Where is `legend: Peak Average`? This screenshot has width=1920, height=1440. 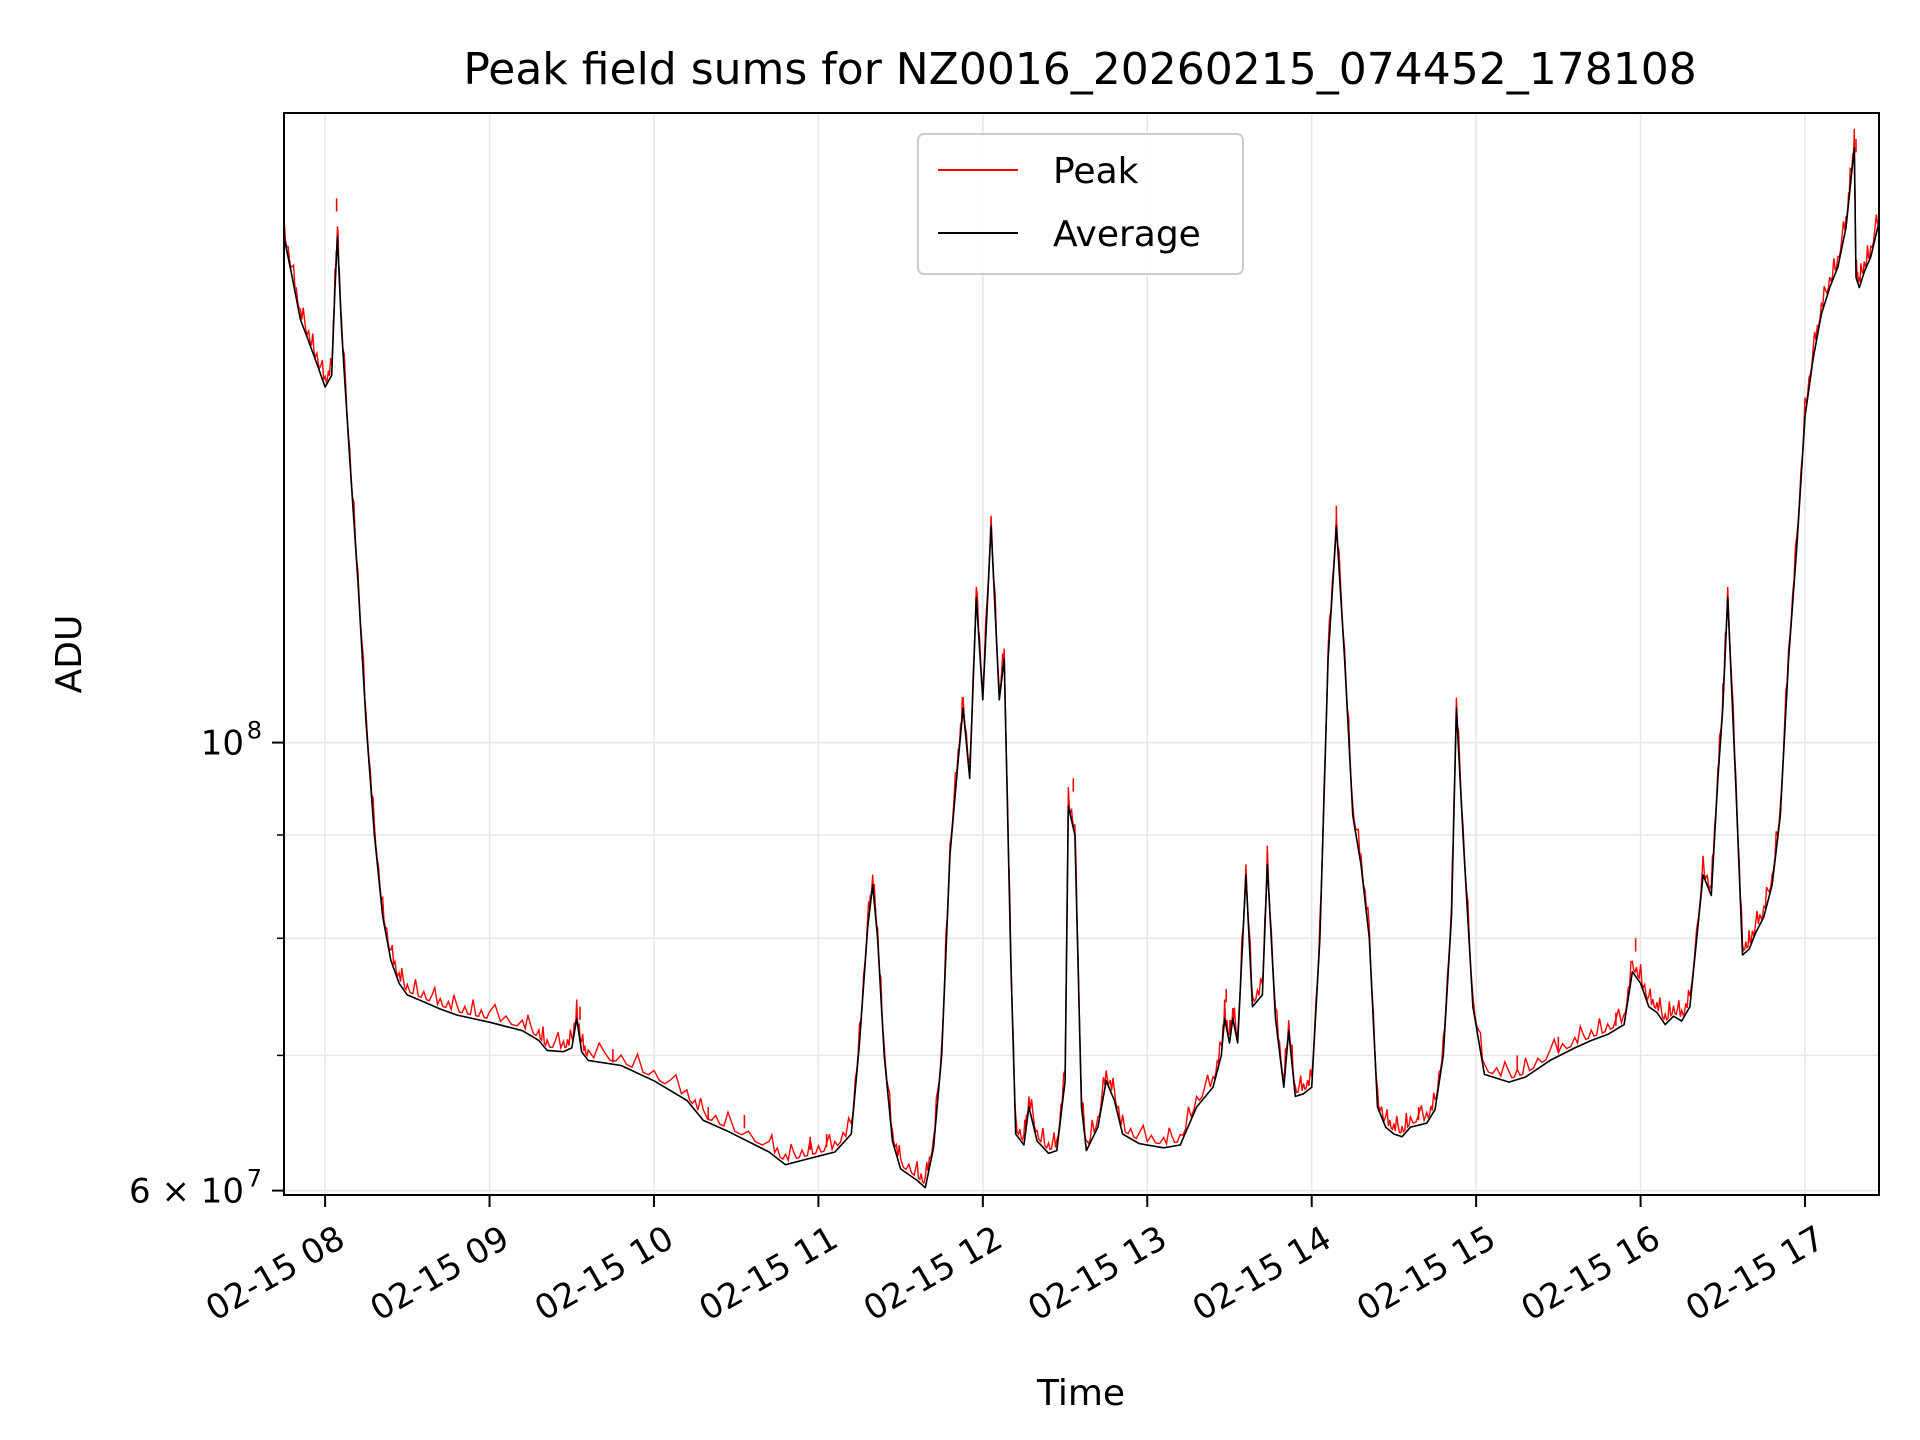 legend: Peak Average is located at coordinates (1080, 204).